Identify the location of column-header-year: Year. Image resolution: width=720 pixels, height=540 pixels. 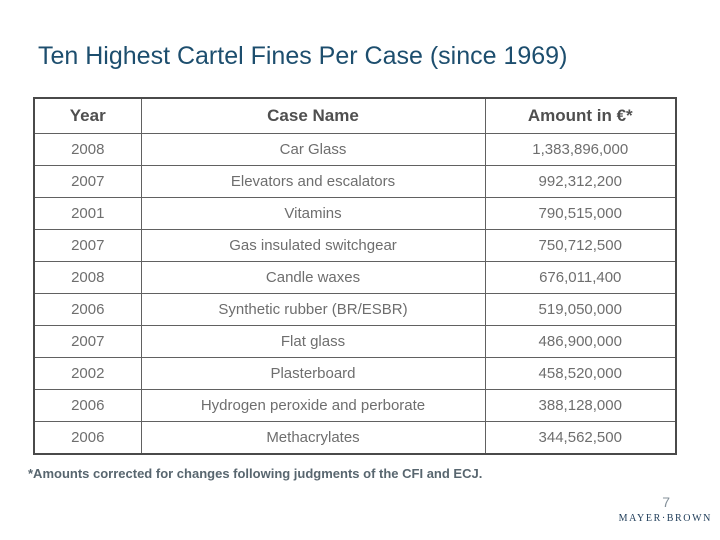
(87, 115).